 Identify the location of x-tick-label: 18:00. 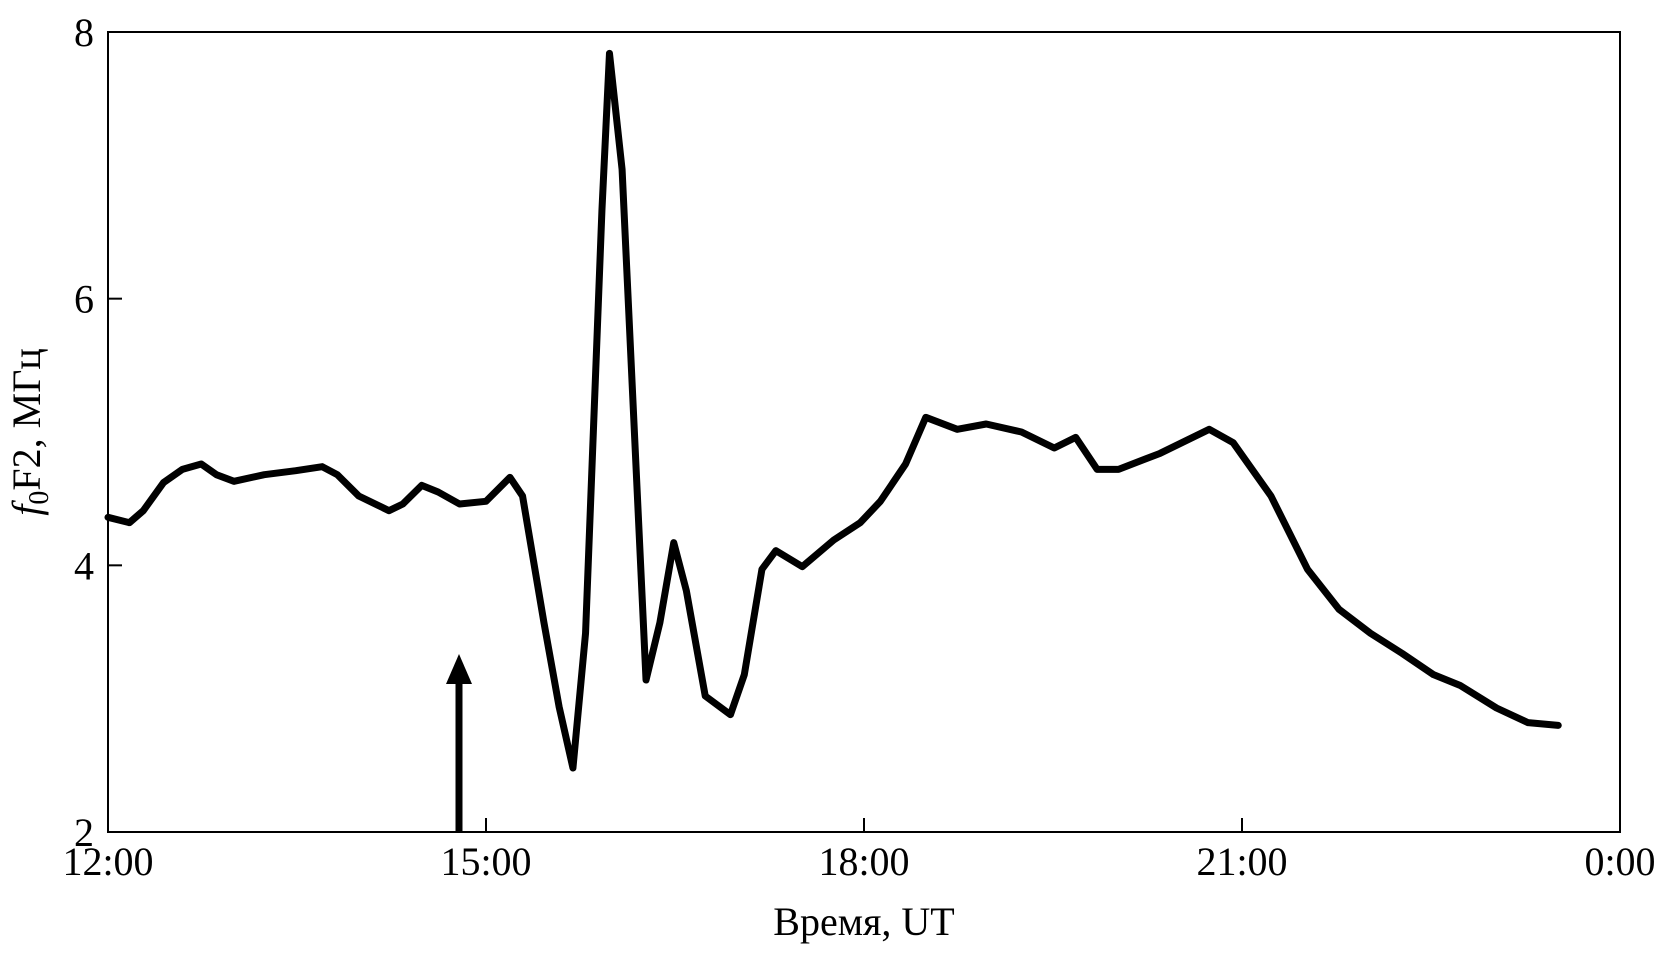
(863, 861).